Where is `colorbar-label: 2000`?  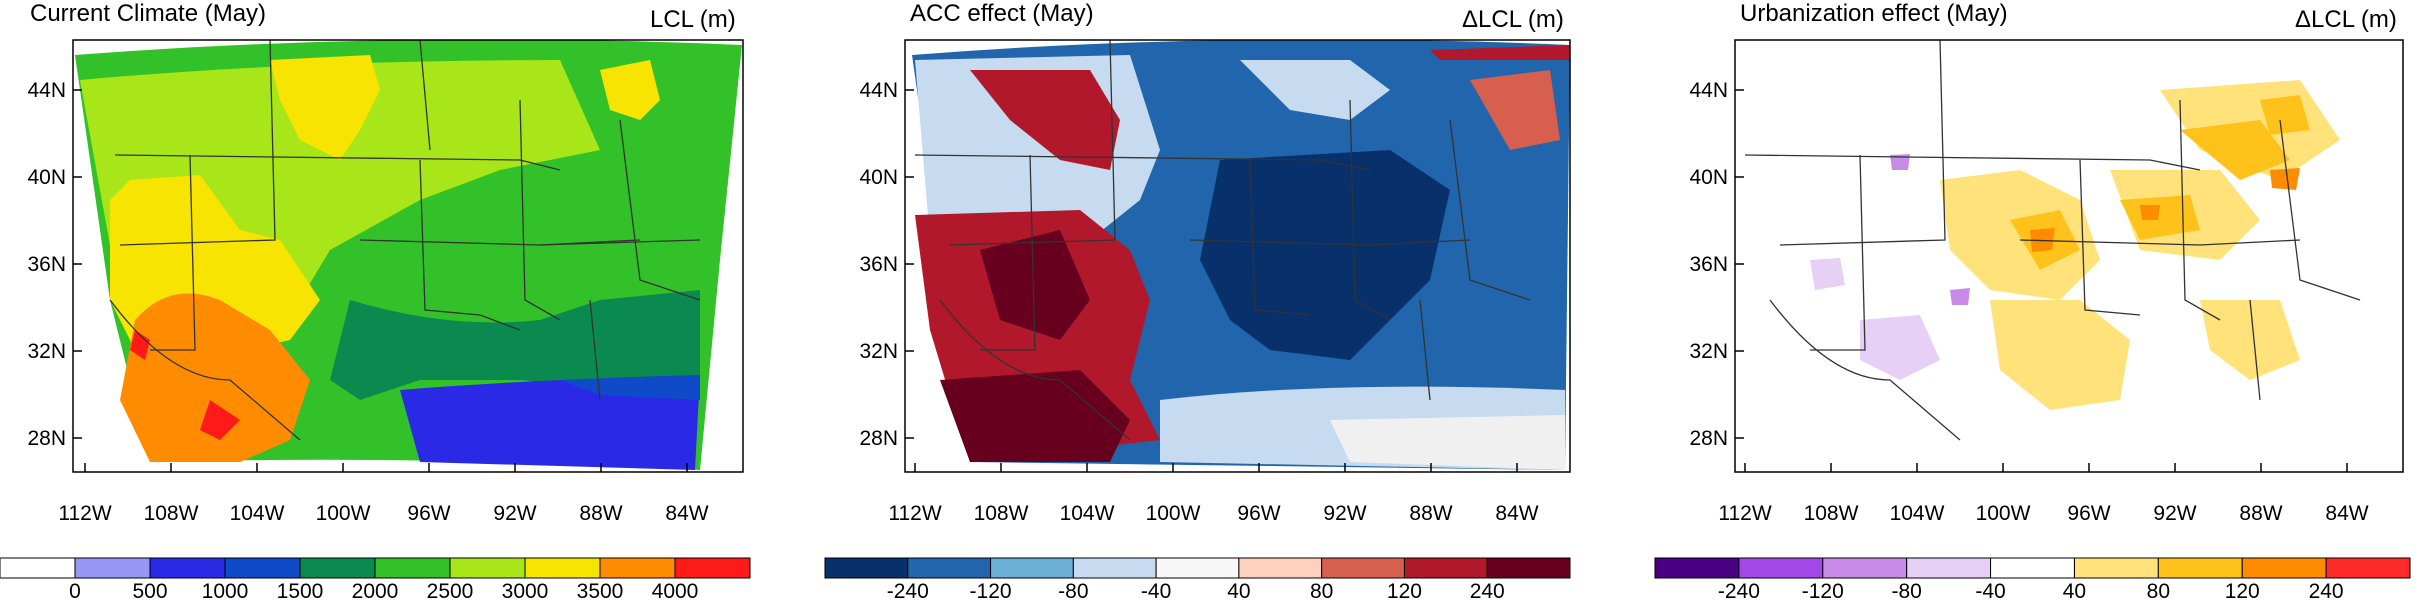
colorbar-label: 2000 is located at coordinates (375, 590).